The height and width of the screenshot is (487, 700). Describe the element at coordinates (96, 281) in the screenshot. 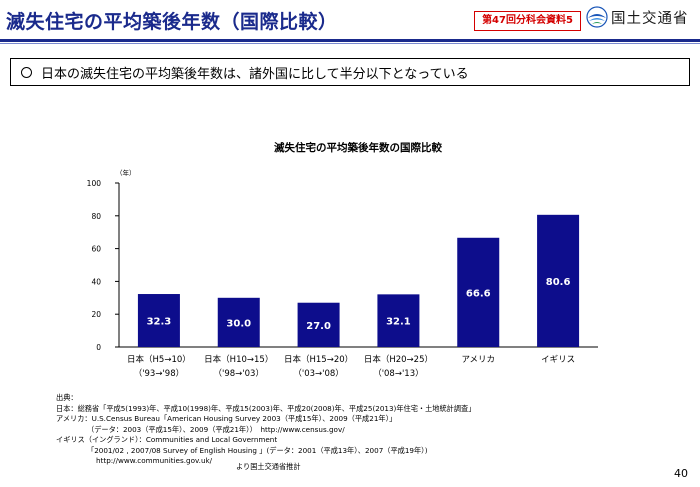

I see `y-tick-label: 40` at that location.